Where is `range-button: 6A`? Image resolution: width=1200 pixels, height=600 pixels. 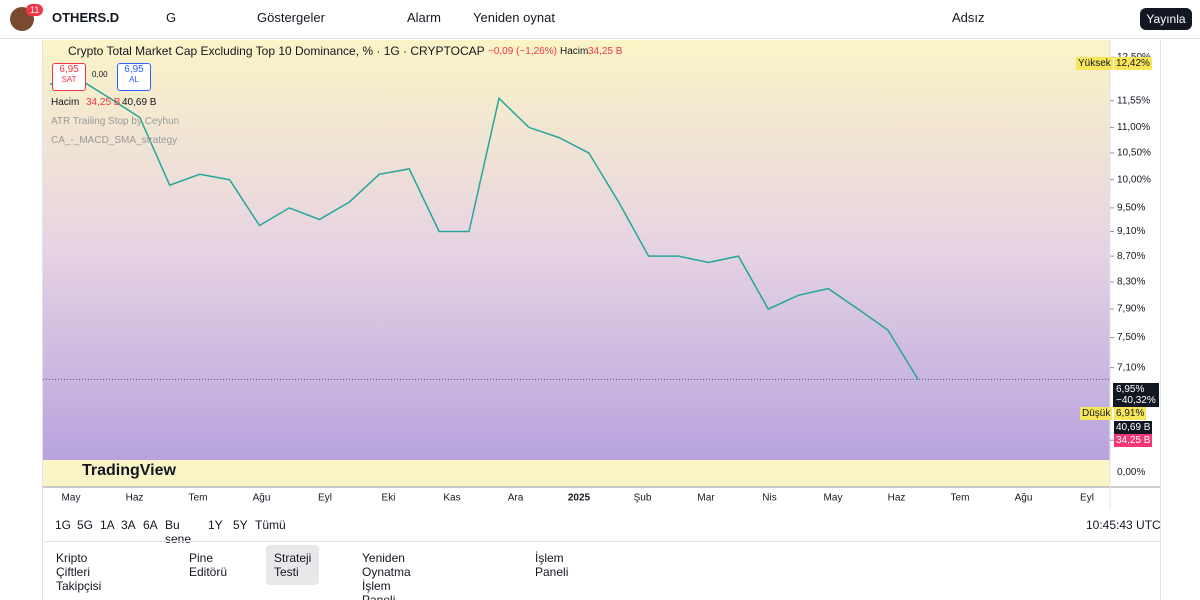 range-button: 6A is located at coordinates (150, 525).